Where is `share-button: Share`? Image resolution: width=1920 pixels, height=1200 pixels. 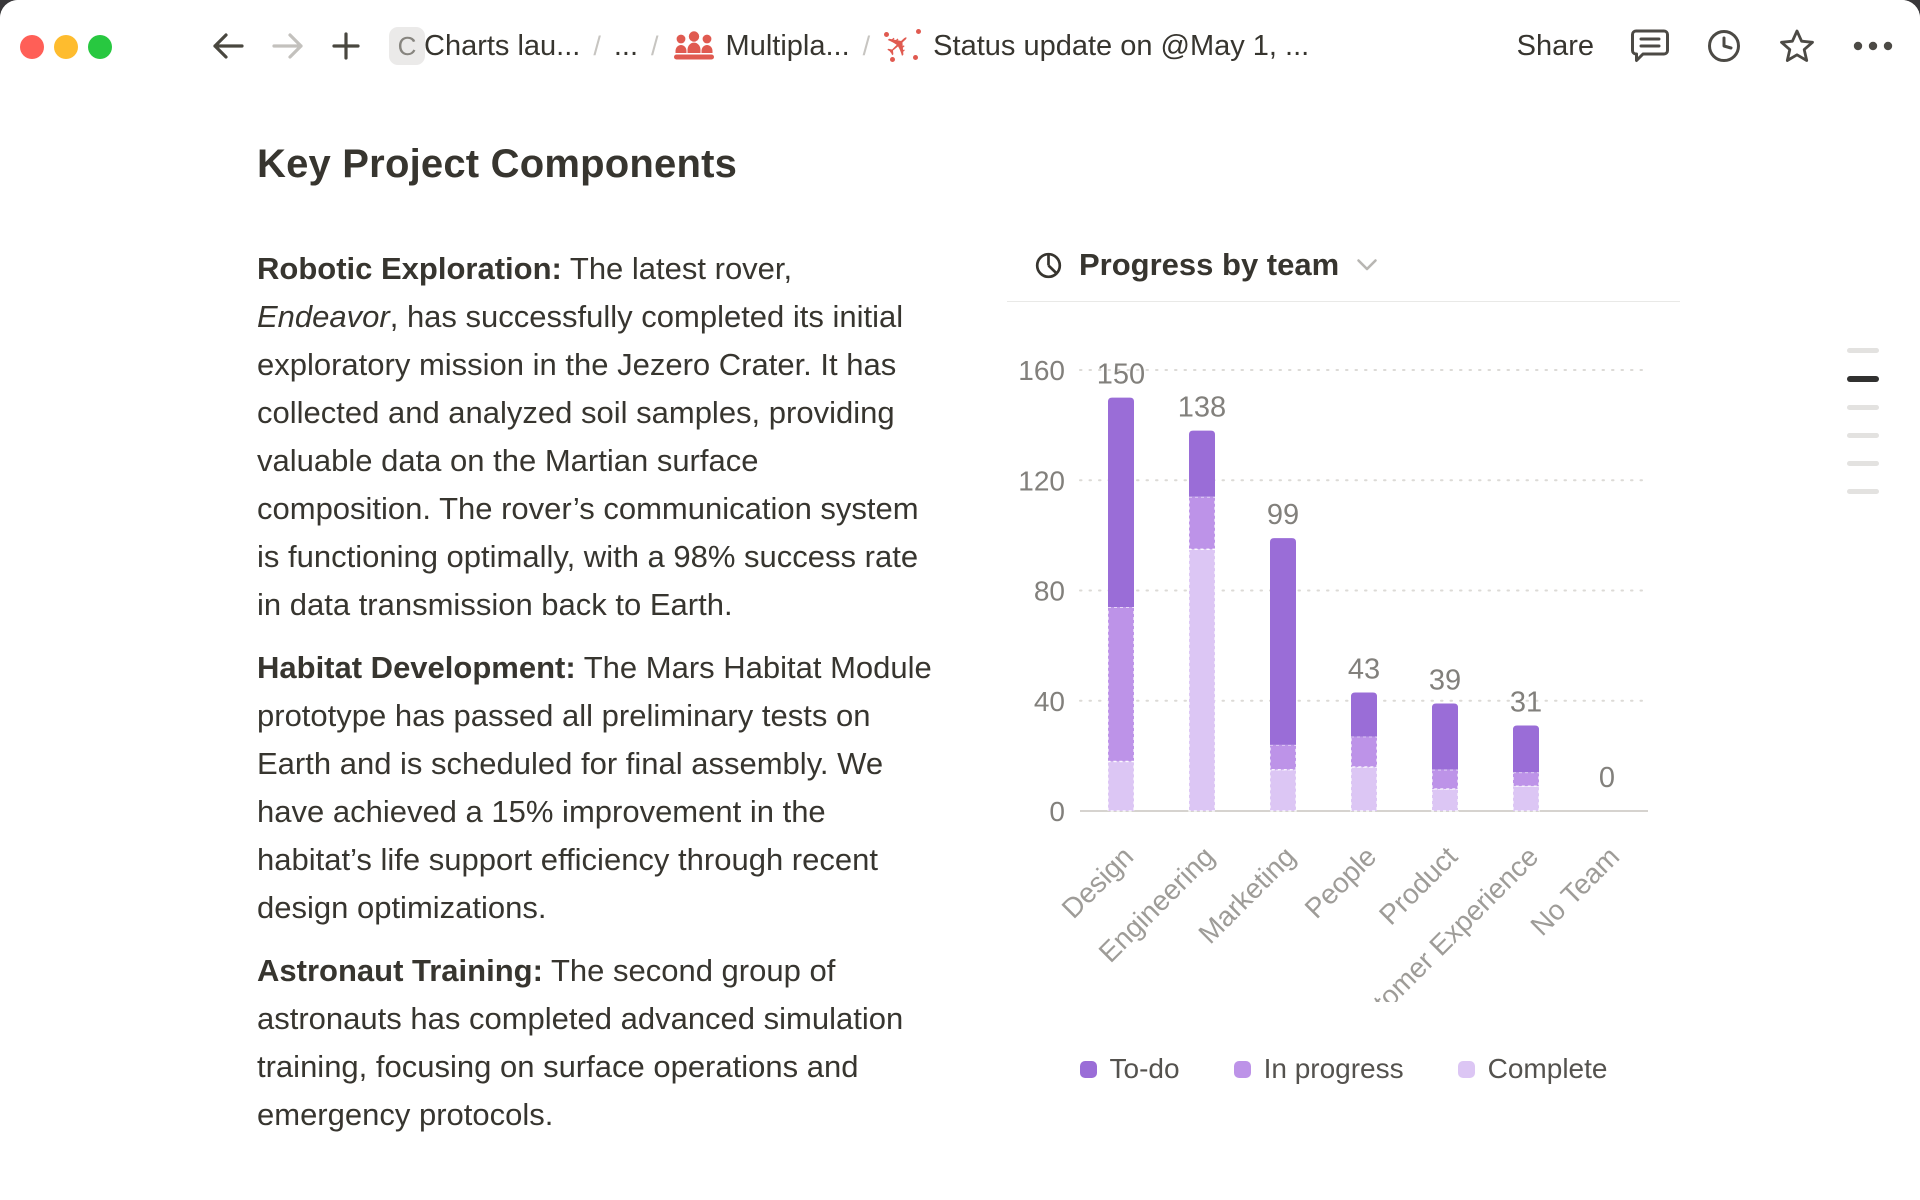
share-button: Share is located at coordinates (1555, 45).